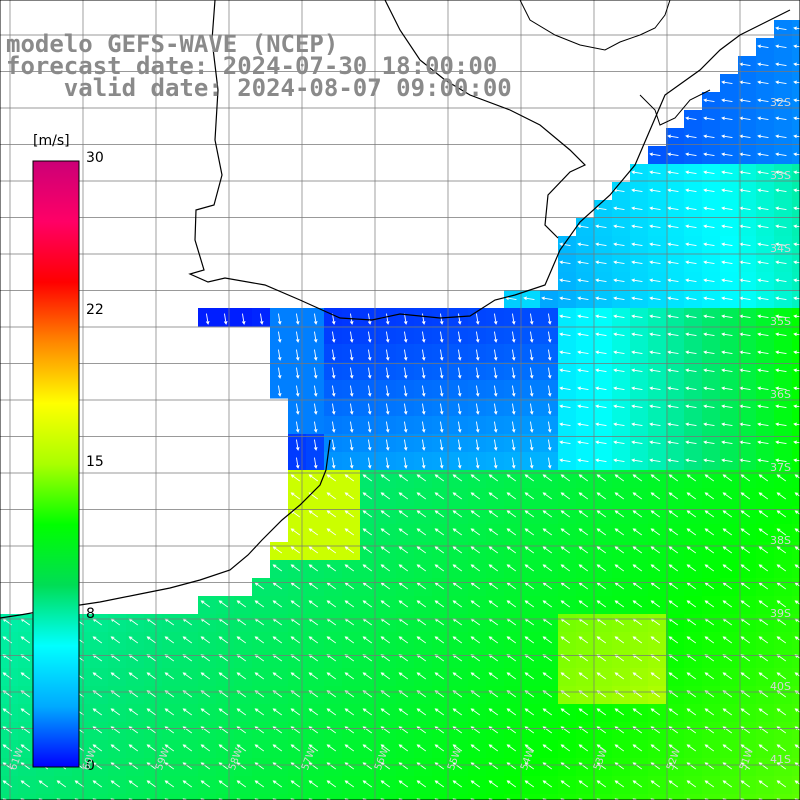 The height and width of the screenshot is (800, 800). What do you see at coordinates (780, 321) in the screenshot?
I see `lat-label: 35S` at bounding box center [780, 321].